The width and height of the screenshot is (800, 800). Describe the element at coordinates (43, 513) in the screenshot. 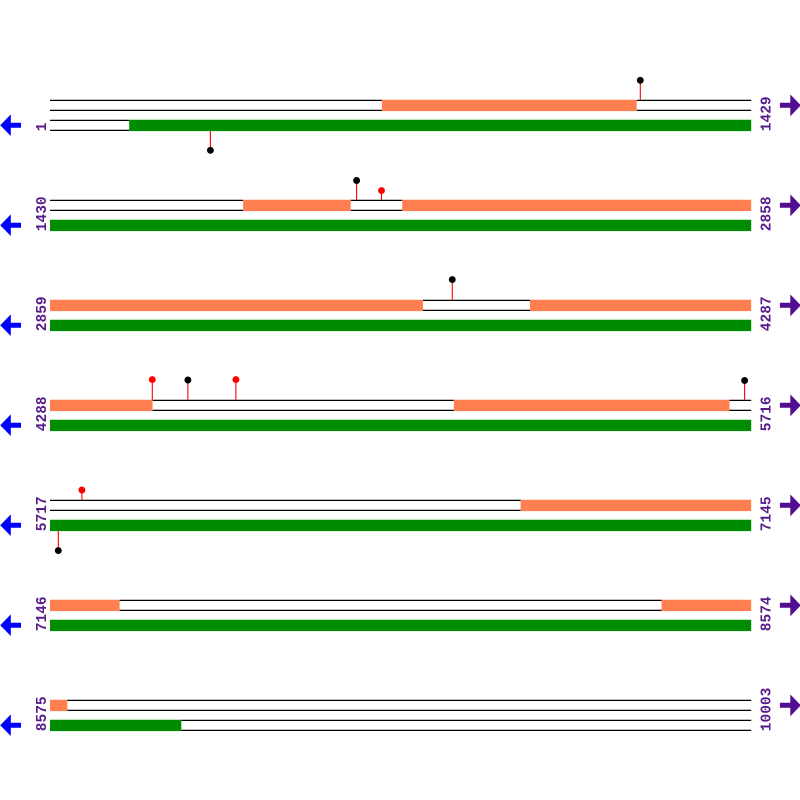

I see `svg-text: 5717` at that location.